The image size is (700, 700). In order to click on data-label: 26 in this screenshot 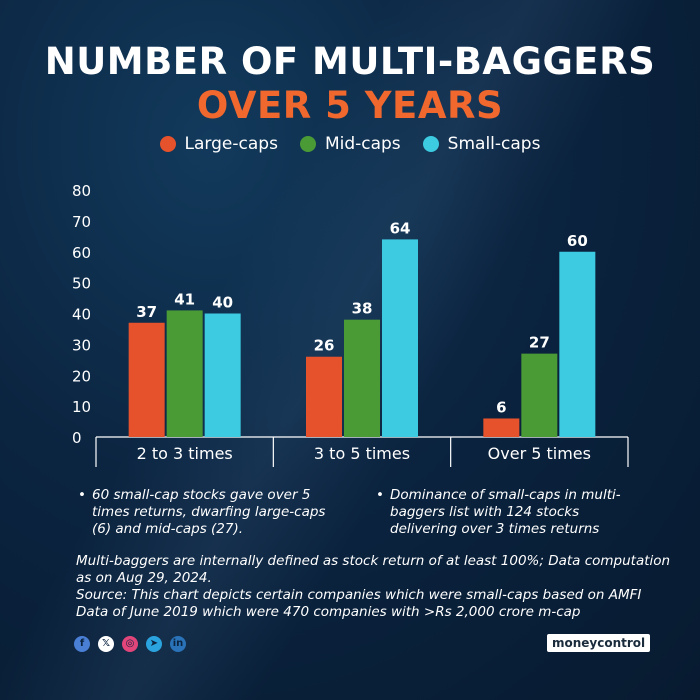, I will do `click(324, 346)`.